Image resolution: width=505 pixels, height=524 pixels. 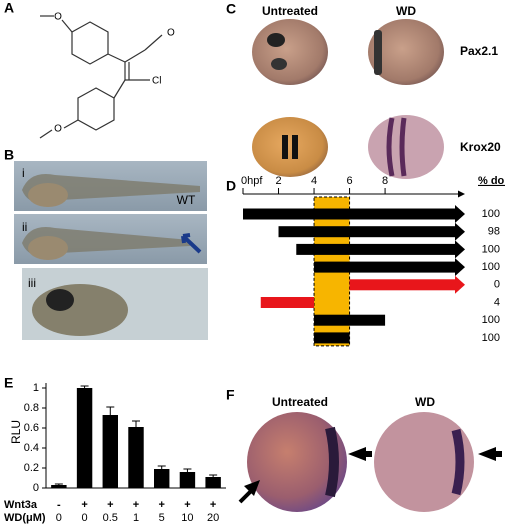 I want to click on y-tick-label: 0, so click(x=36, y=488).